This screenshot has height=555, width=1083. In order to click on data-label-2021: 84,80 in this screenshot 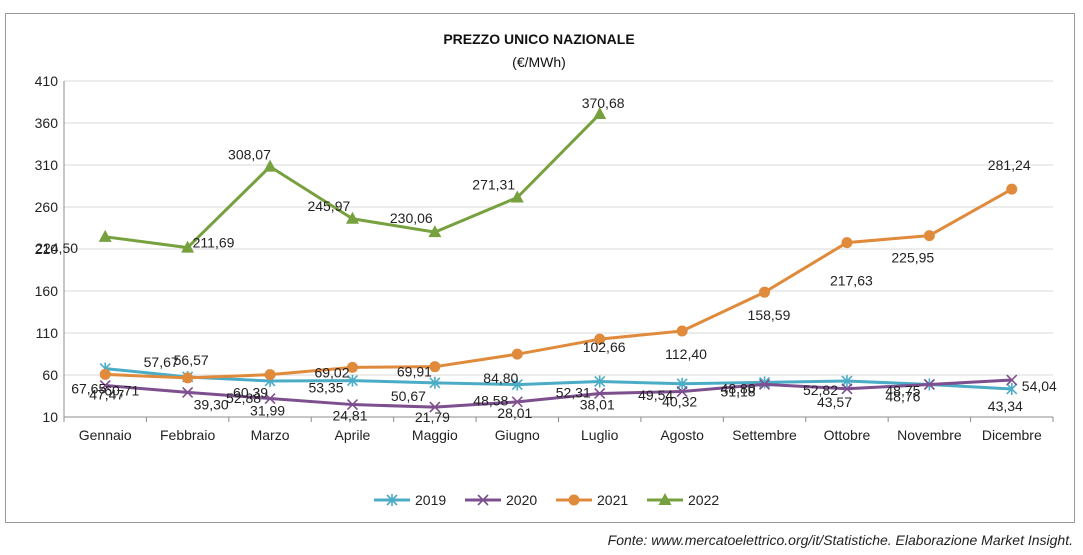, I will do `click(500, 378)`.